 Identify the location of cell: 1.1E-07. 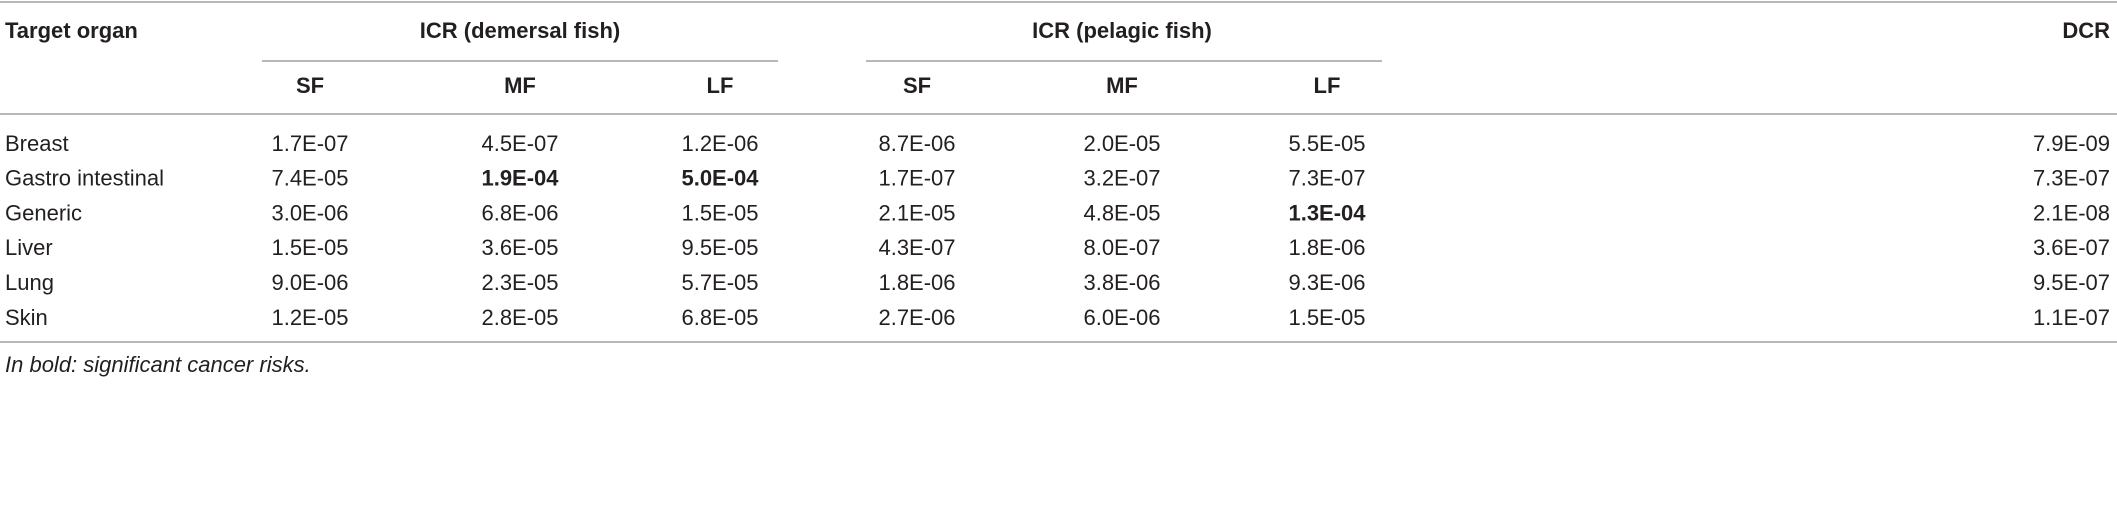
(2071, 317).